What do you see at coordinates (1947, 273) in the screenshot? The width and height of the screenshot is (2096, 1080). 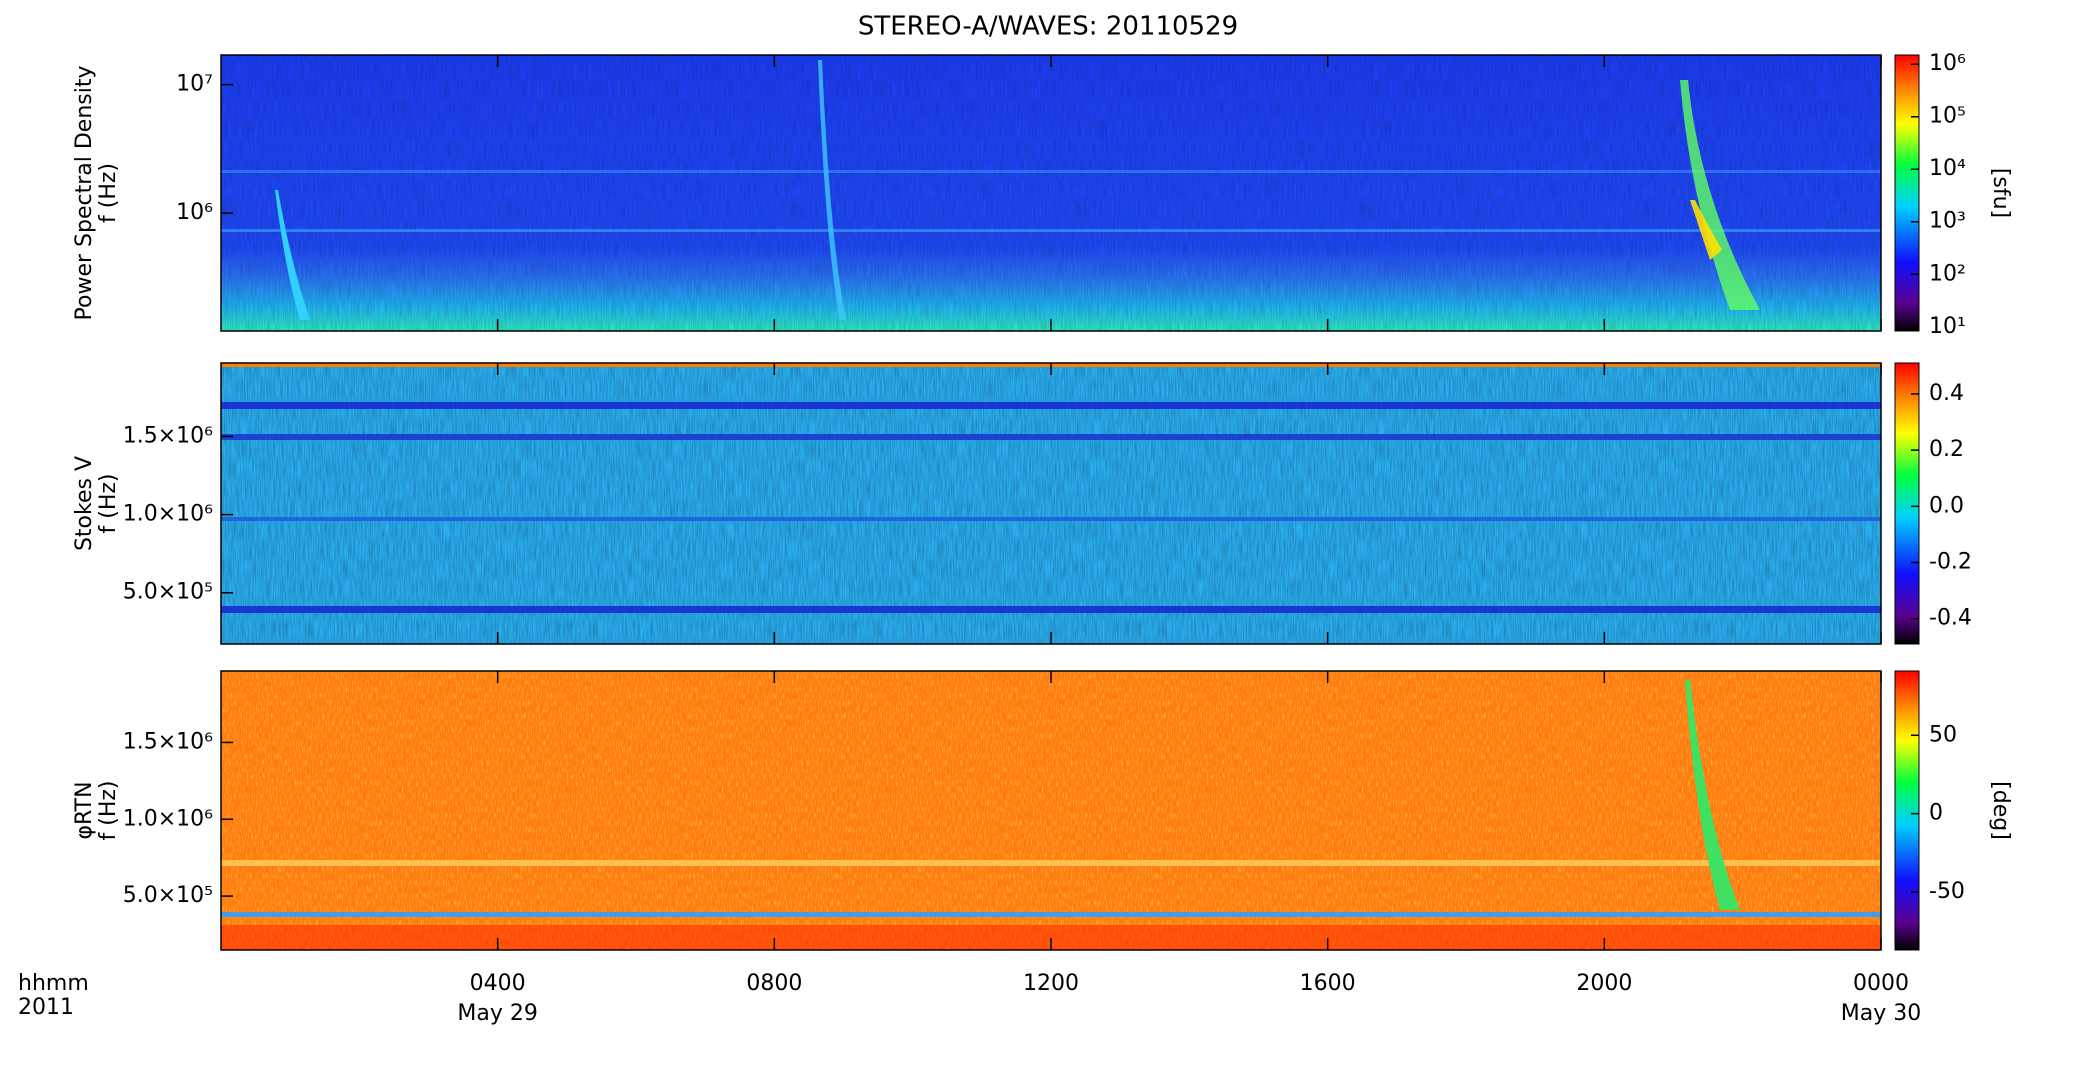 I see `colorbar-tick-label: 10²` at bounding box center [1947, 273].